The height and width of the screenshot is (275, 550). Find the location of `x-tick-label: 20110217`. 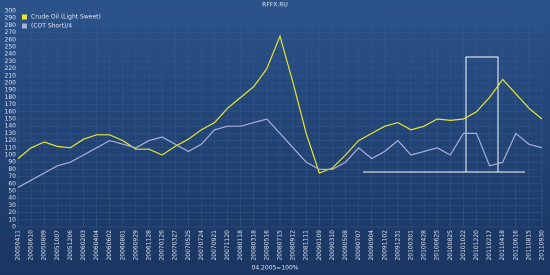

x-tick-label: 20110217 is located at coordinates (489, 245).